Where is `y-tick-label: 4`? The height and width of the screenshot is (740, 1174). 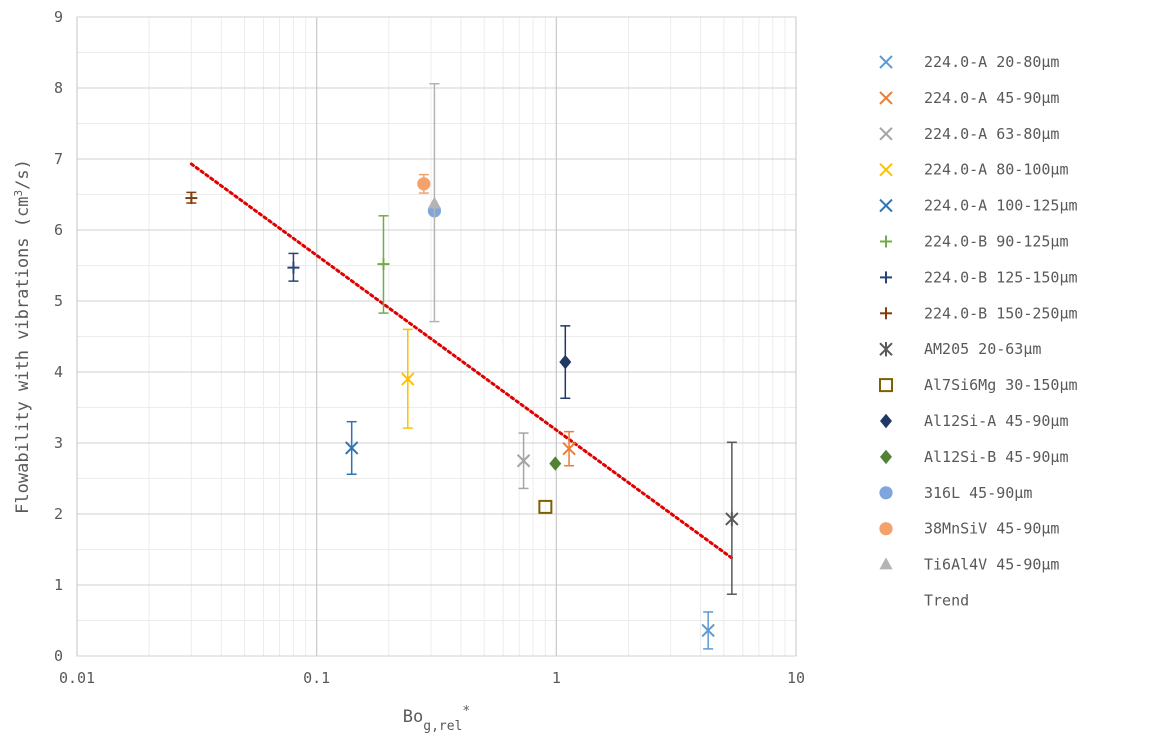 y-tick-label: 4 is located at coordinates (58, 372).